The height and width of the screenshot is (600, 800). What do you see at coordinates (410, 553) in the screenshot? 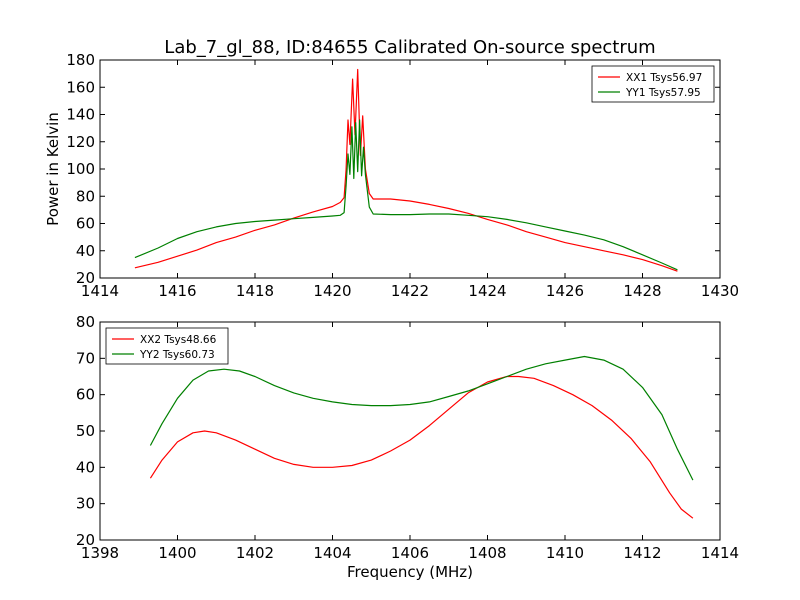
I see `x-tick-label: 1406` at bounding box center [410, 553].